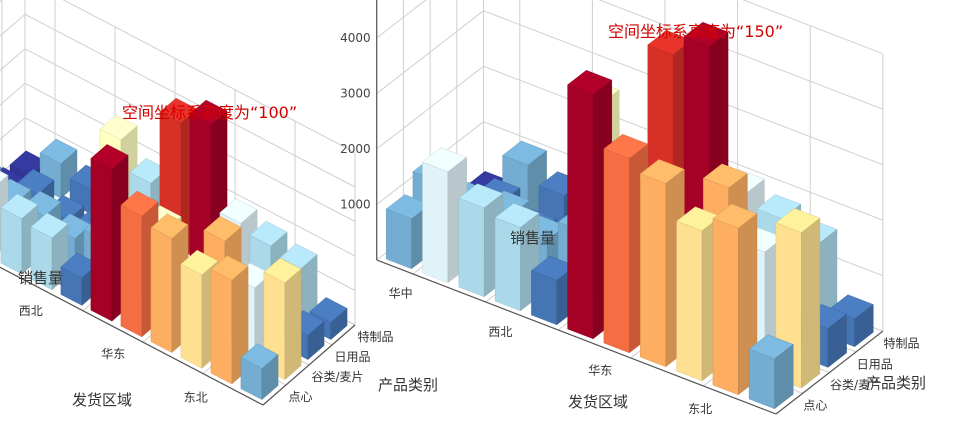 Image resolution: width=967 pixels, height=435 pixels. What do you see at coordinates (532, 238) in the screenshot?
I see `chart-2-z-axis-title: 销售量` at bounding box center [532, 238].